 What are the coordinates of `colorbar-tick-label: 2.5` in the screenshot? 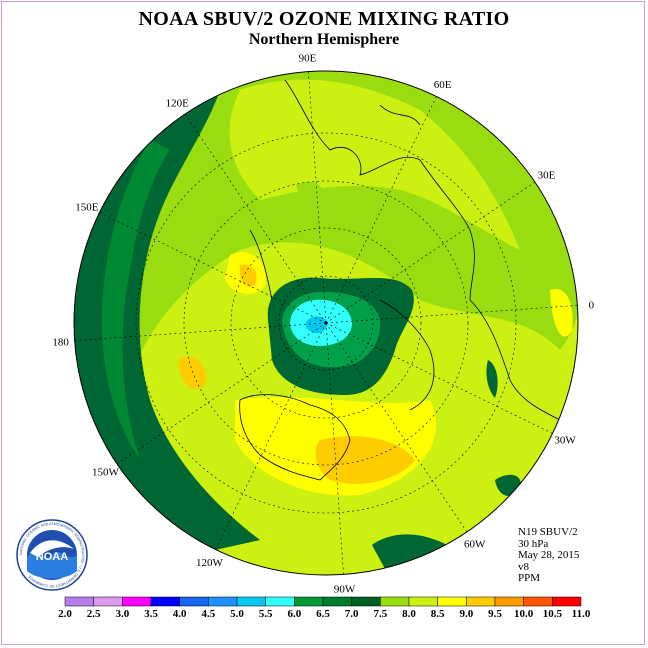 It's located at (94, 614).